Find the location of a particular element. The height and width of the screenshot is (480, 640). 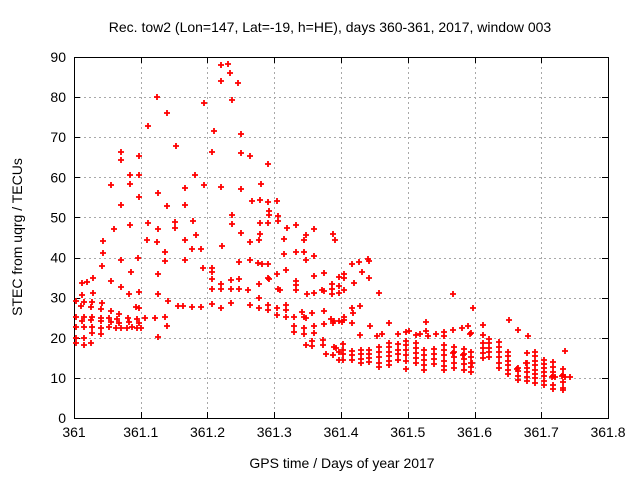

x-tick-label: 361.7 is located at coordinates (541, 432).